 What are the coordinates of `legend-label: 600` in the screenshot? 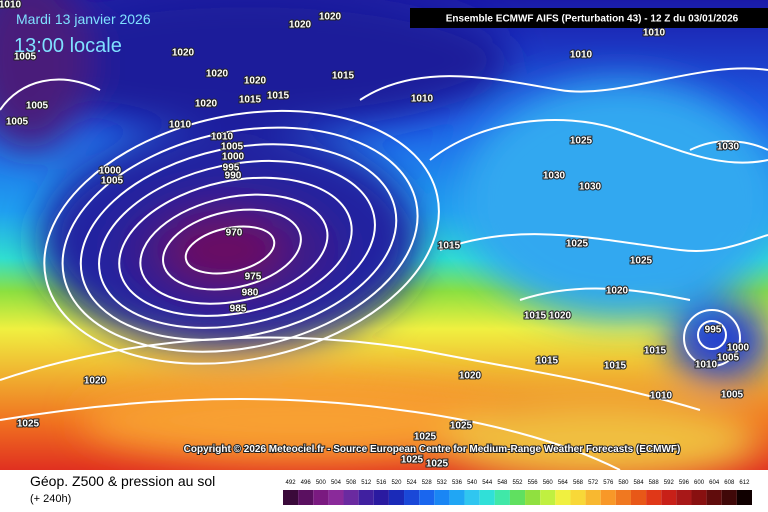 It's located at (699, 483).